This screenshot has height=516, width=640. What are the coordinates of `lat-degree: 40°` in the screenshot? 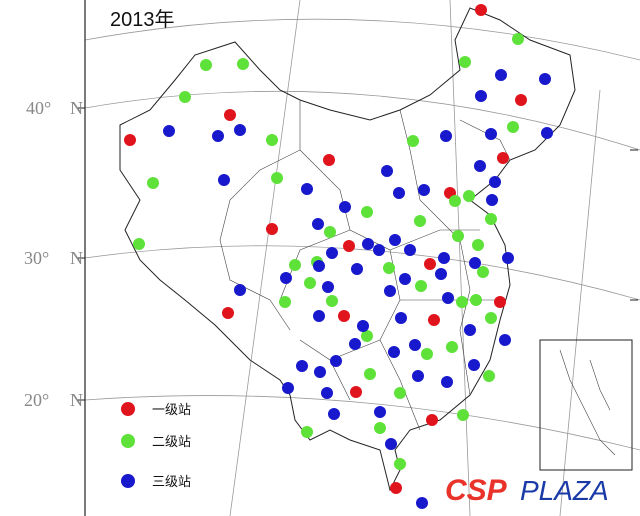 It's located at (38, 108).